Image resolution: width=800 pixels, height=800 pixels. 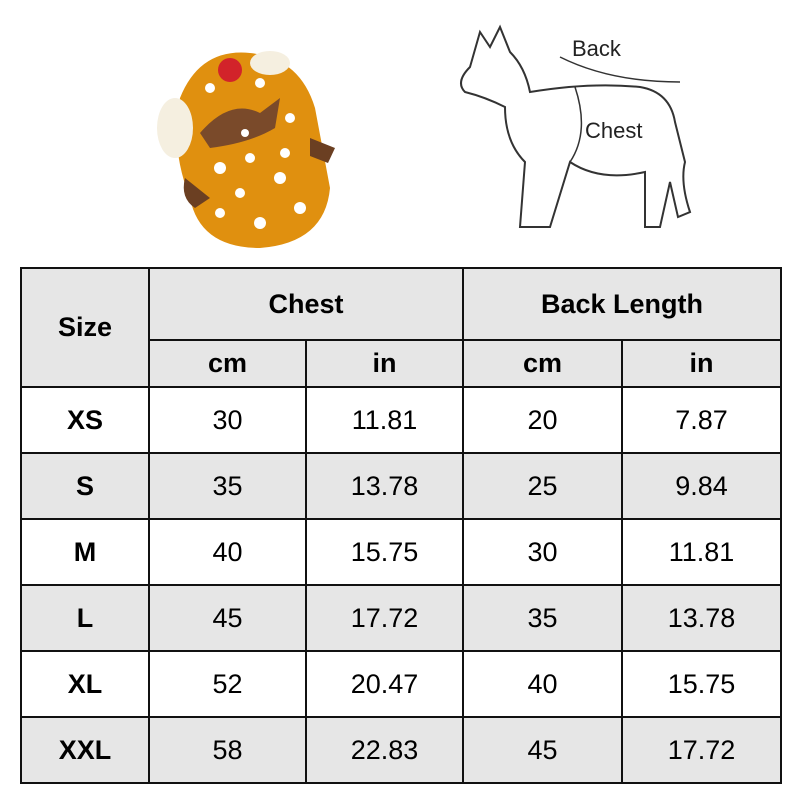 I want to click on size-cell: S, so click(x=85, y=486).